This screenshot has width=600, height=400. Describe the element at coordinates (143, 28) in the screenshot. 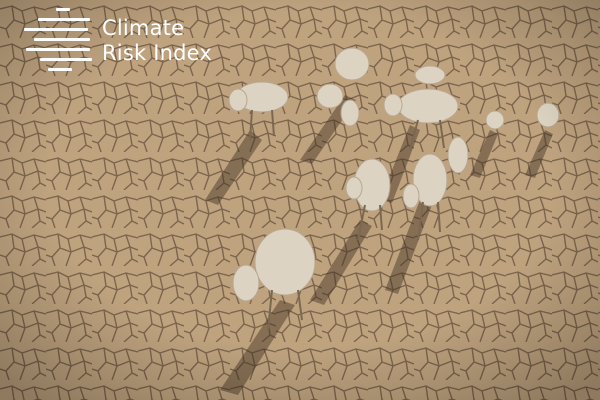

I see `logo-line-climate: Climate` at that location.